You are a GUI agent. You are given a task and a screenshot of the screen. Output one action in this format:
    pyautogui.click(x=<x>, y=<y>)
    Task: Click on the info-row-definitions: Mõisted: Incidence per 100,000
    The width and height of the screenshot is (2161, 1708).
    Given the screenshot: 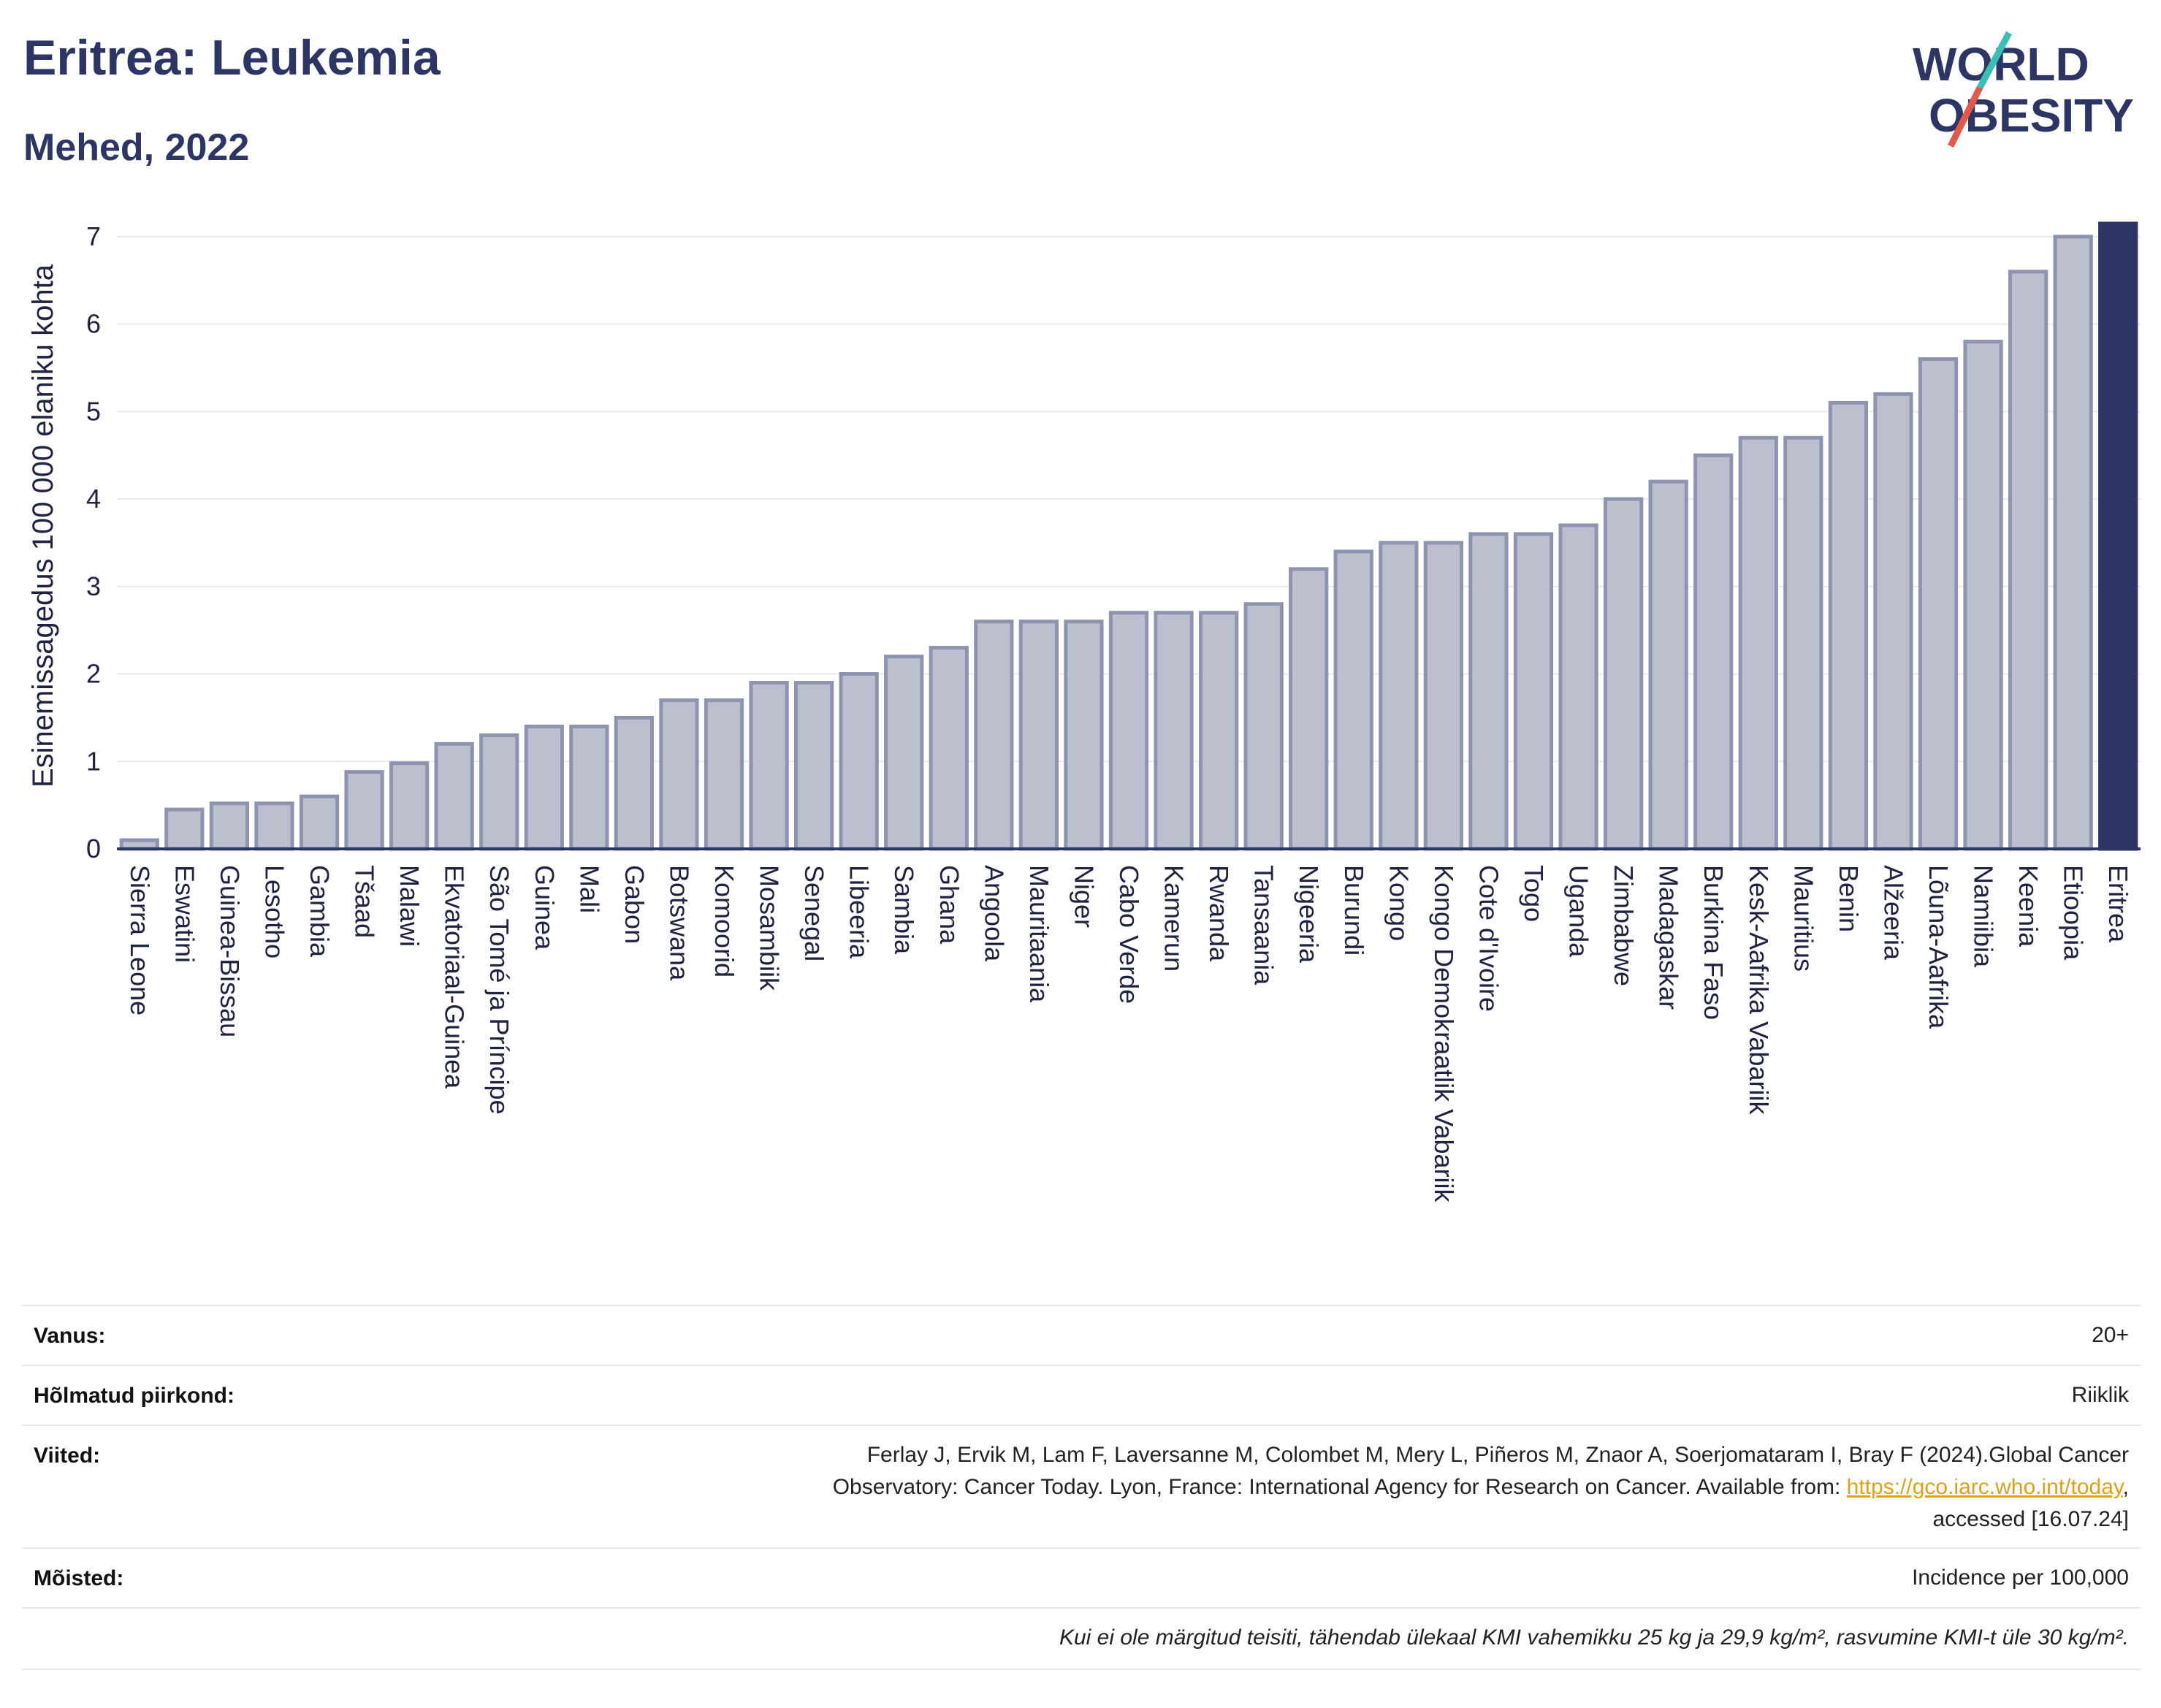 What is the action you would take?
    pyautogui.click(x=1081, y=1578)
    